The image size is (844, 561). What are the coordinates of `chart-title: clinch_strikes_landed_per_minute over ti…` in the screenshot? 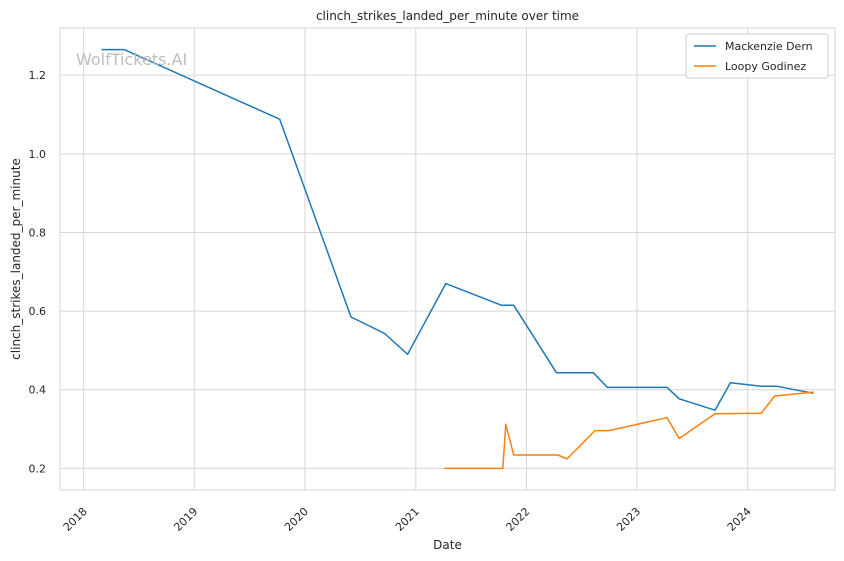 It's located at (447, 16).